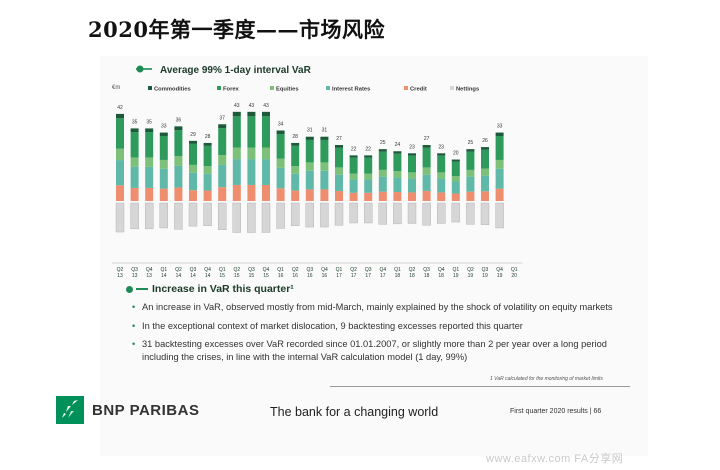 This screenshot has height=470, width=720. Describe the element at coordinates (281, 124) in the screenshot. I see `total-label: 34` at that location.